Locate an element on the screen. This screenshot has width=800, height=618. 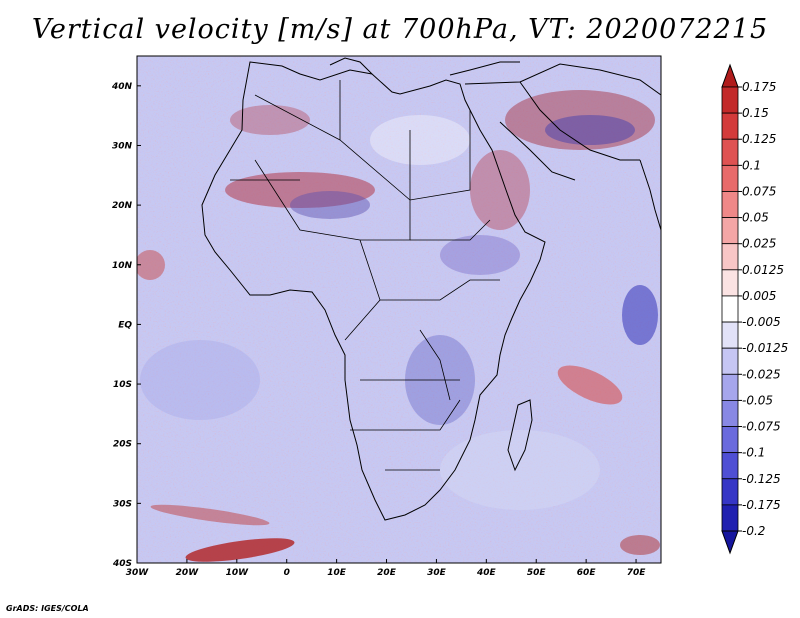
lon-tick-label: 70E is located at coordinates (637, 573).